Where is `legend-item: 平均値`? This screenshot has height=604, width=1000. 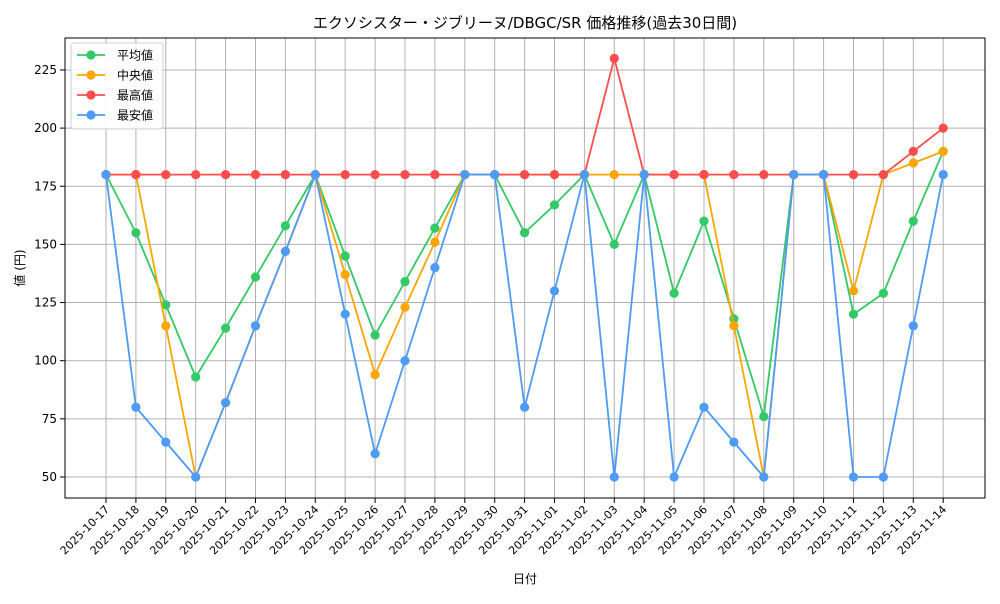
legend-item: 平均値 is located at coordinates (115, 55).